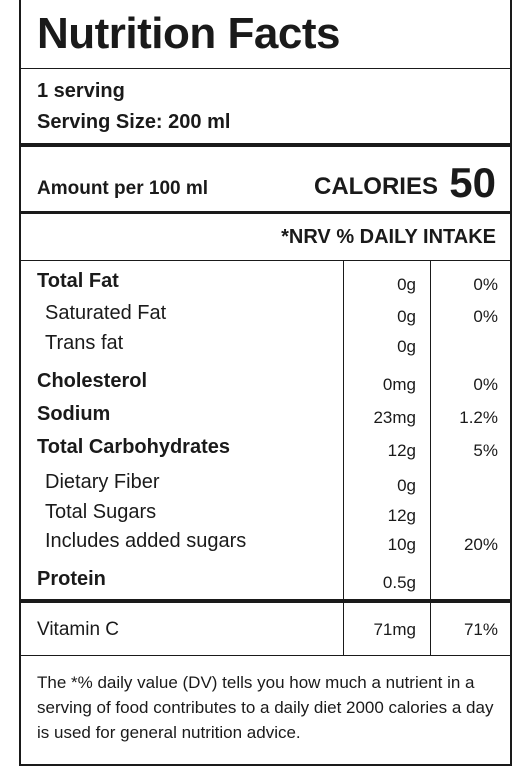 Image resolution: width=532 pixels, height=768 pixels. What do you see at coordinates (106, 313) in the screenshot?
I see `nutrient-name: Saturated Fat` at bounding box center [106, 313].